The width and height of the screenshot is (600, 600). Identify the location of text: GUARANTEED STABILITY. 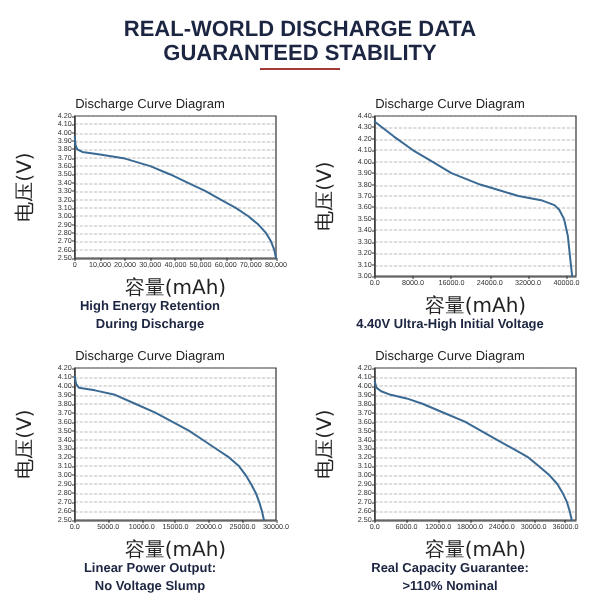
(300, 54).